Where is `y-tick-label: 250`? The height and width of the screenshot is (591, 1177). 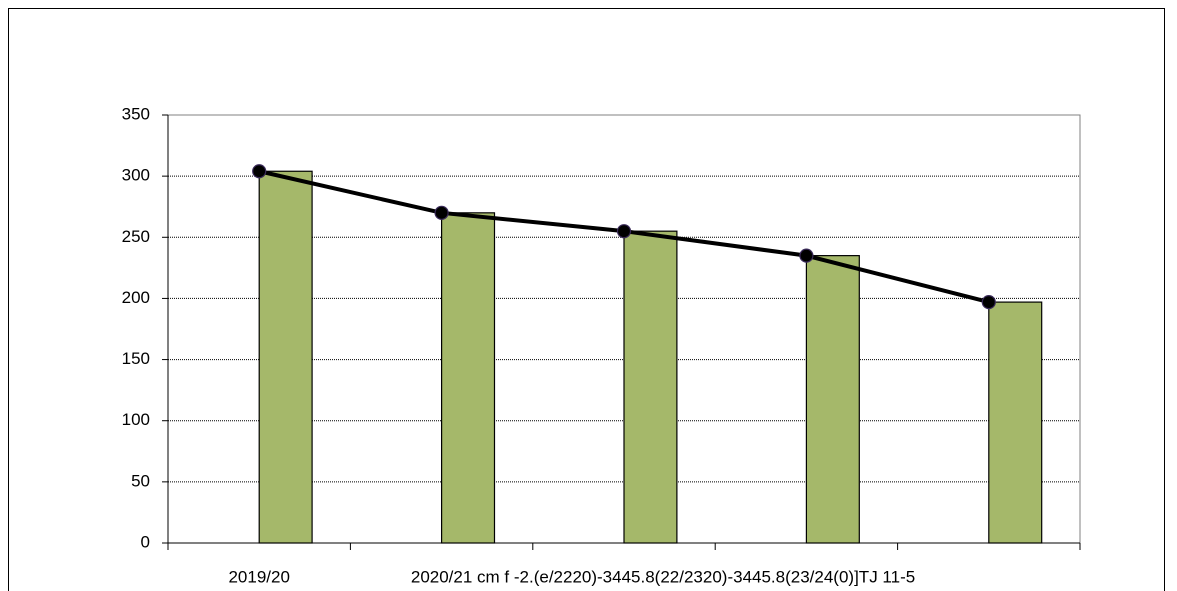 y-tick-label: 250 is located at coordinates (136, 236).